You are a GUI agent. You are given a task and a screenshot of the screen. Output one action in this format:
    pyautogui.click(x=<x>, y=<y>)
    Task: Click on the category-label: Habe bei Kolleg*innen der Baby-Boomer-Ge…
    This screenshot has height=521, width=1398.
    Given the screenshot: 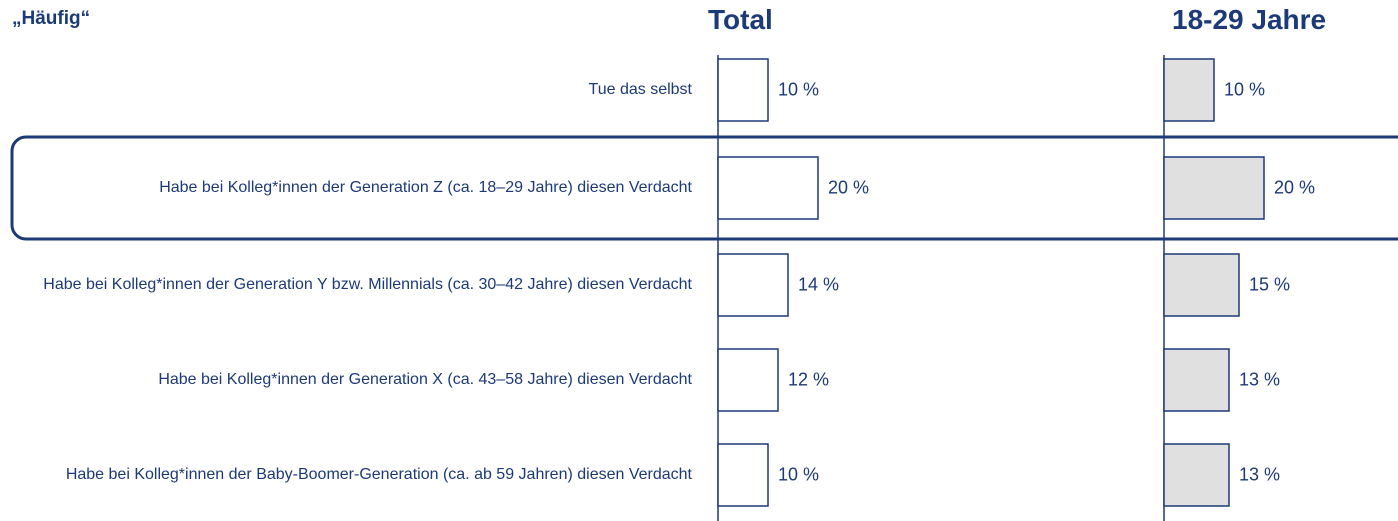 What is the action you would take?
    pyautogui.click(x=378, y=474)
    